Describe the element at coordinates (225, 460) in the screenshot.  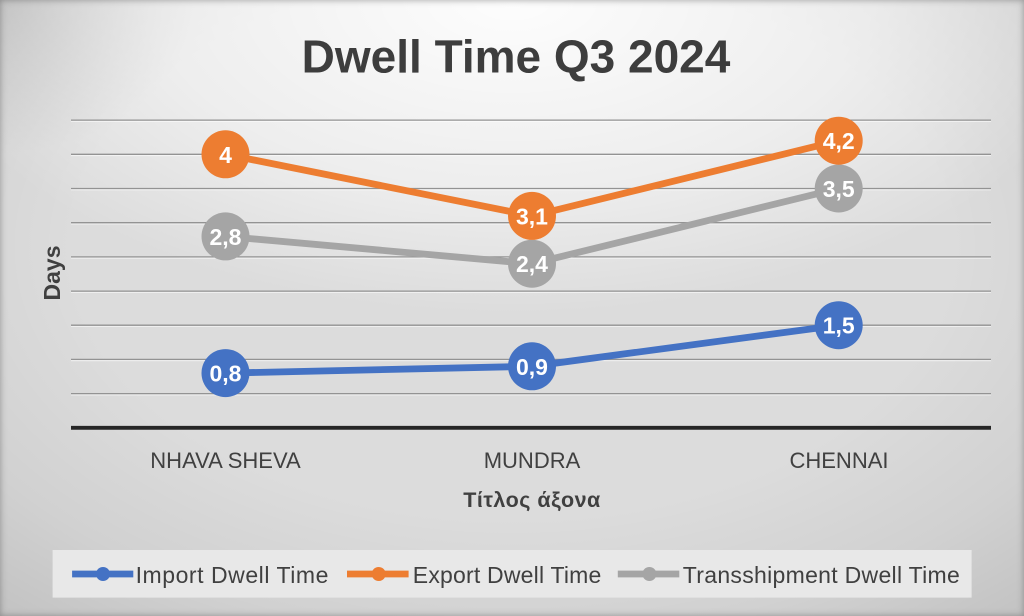
I see `svg-text: NHAVA SHEVA` at that location.